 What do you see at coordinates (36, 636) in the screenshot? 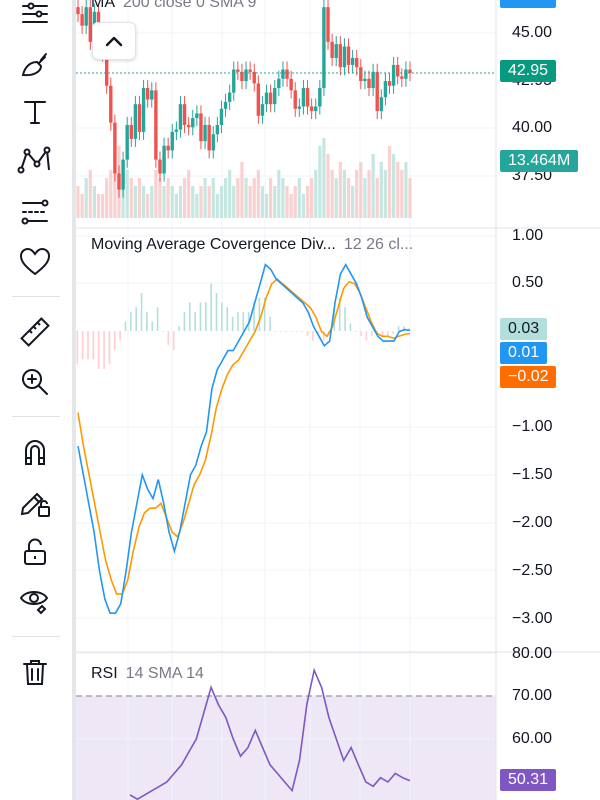
I see `toolbar-separator` at bounding box center [36, 636].